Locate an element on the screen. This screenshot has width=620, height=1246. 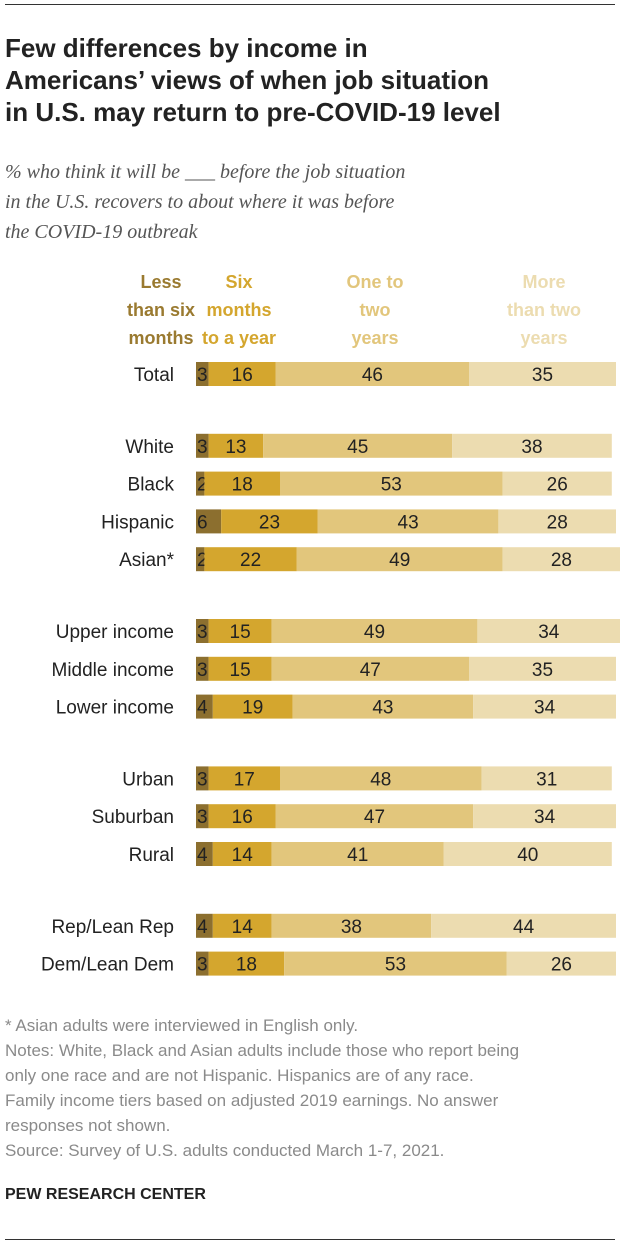
data-label: 13 is located at coordinates (235, 447).